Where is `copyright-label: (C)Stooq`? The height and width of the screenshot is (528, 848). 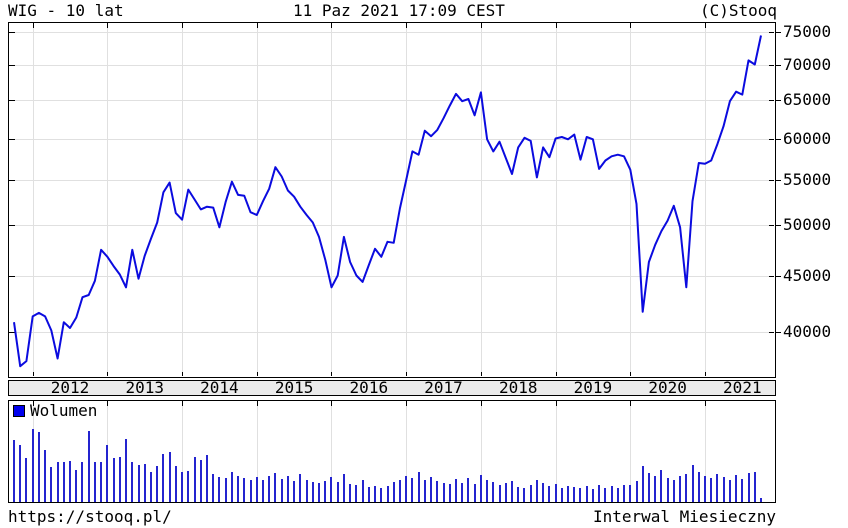
copyright-label: (C)Stooq is located at coordinates (738, 10).